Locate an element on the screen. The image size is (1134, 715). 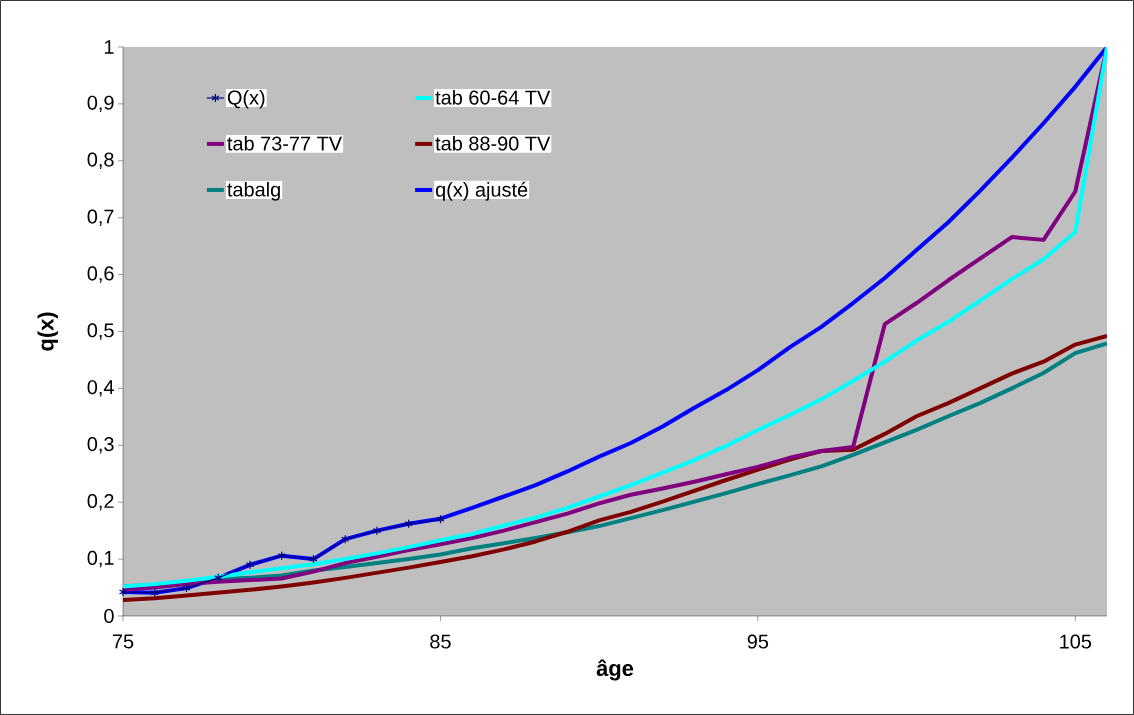
legend-label: tab 60-64 TV is located at coordinates (493, 97).